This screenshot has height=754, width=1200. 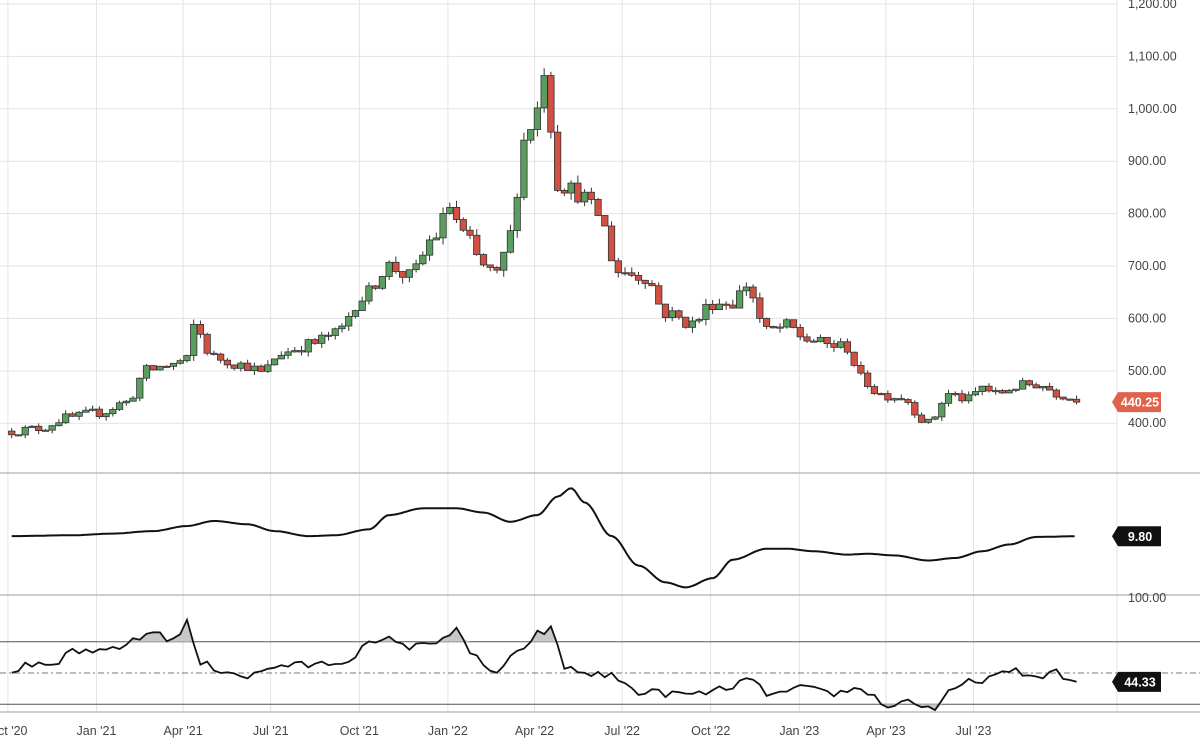 I want to click on rsi-line, so click(x=544, y=664).